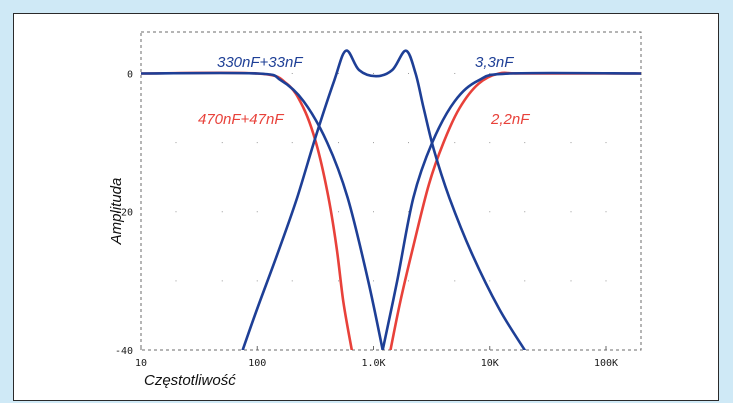  I want to click on series-label: 470nF+47nF, so click(241, 119).